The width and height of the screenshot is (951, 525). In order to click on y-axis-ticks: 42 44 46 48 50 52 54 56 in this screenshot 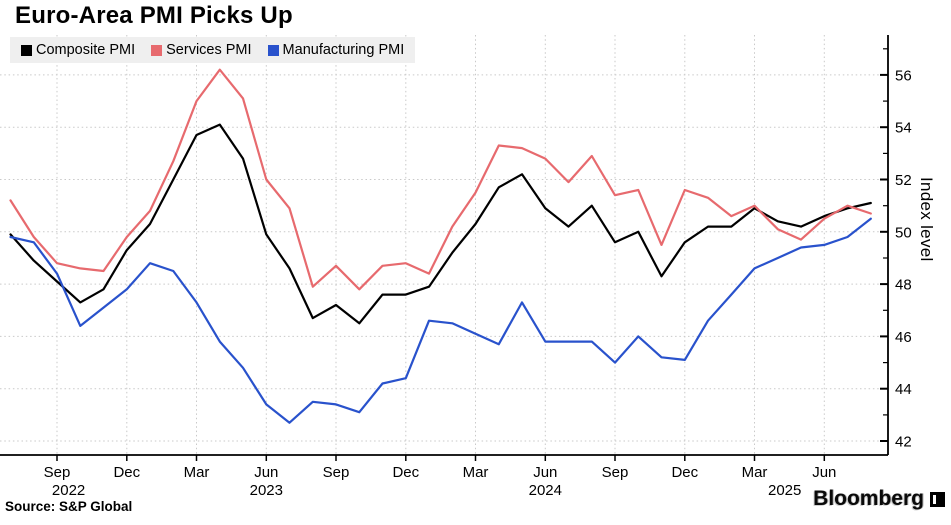, I will do `click(896, 249)`.